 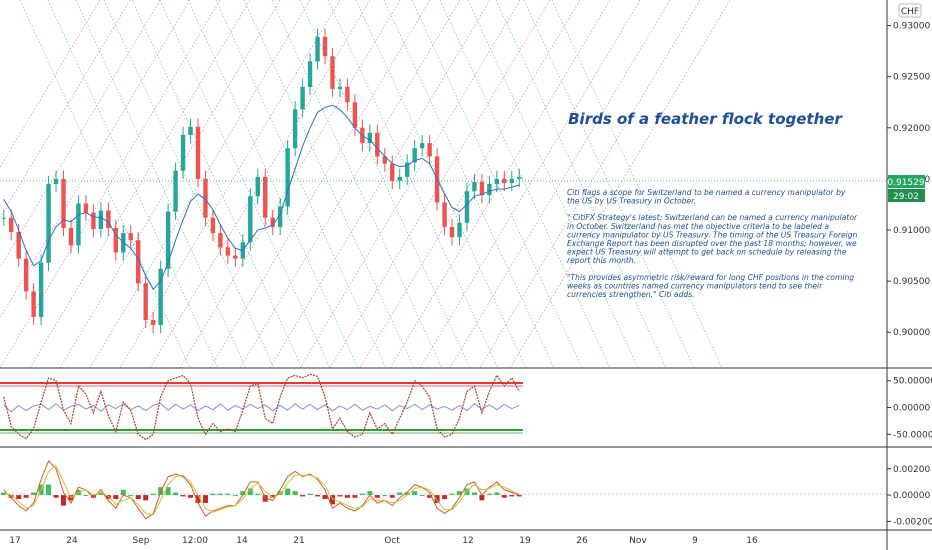 What do you see at coordinates (261, 490) in the screenshot?
I see `macd-signal-line` at bounding box center [261, 490].